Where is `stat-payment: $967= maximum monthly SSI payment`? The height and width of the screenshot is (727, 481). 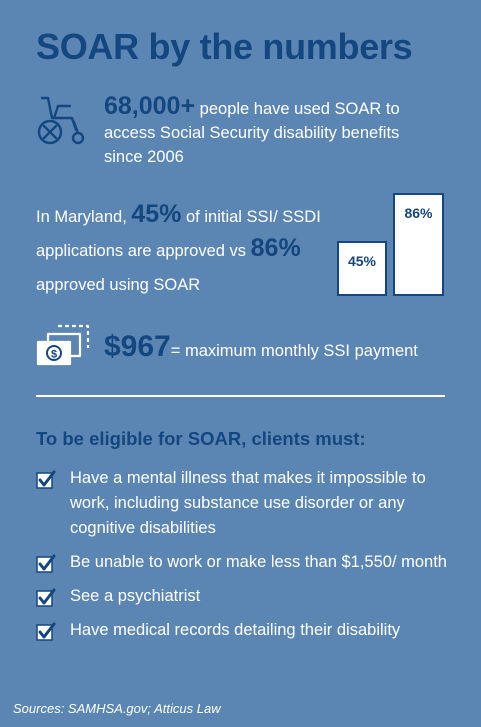
stat-payment: $967= maximum monthly SSI payment is located at coordinates (261, 349).